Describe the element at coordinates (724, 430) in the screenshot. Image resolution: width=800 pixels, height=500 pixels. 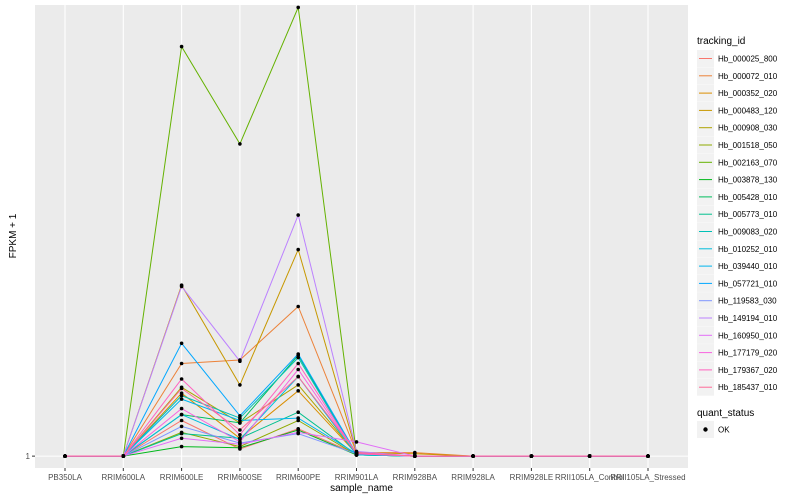
I see `shape-legend-label: OK` at that location.